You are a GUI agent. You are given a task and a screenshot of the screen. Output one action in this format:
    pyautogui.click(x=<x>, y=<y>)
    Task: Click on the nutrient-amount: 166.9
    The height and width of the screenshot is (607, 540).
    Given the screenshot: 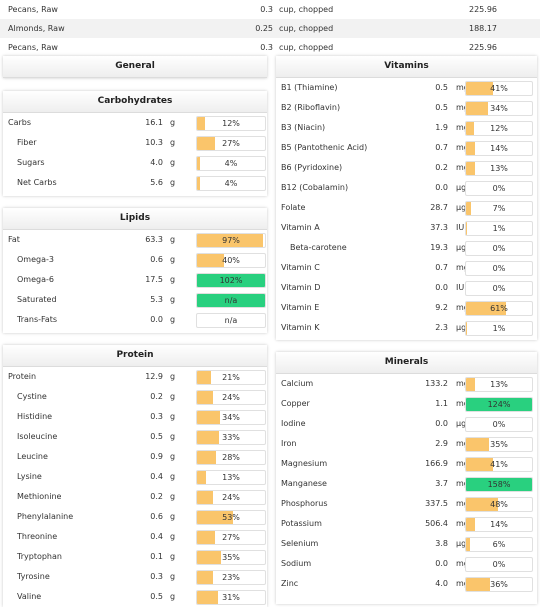 What is the action you would take?
    pyautogui.click(x=436, y=463)
    